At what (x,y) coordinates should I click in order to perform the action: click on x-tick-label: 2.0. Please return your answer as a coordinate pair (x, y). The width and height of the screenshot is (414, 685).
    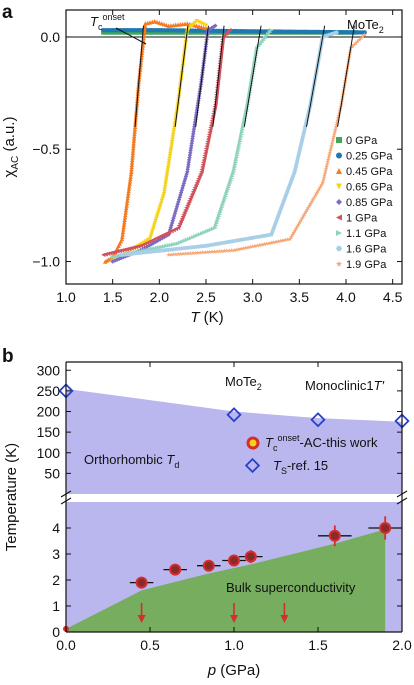
    Looking at the image, I should click on (402, 645).